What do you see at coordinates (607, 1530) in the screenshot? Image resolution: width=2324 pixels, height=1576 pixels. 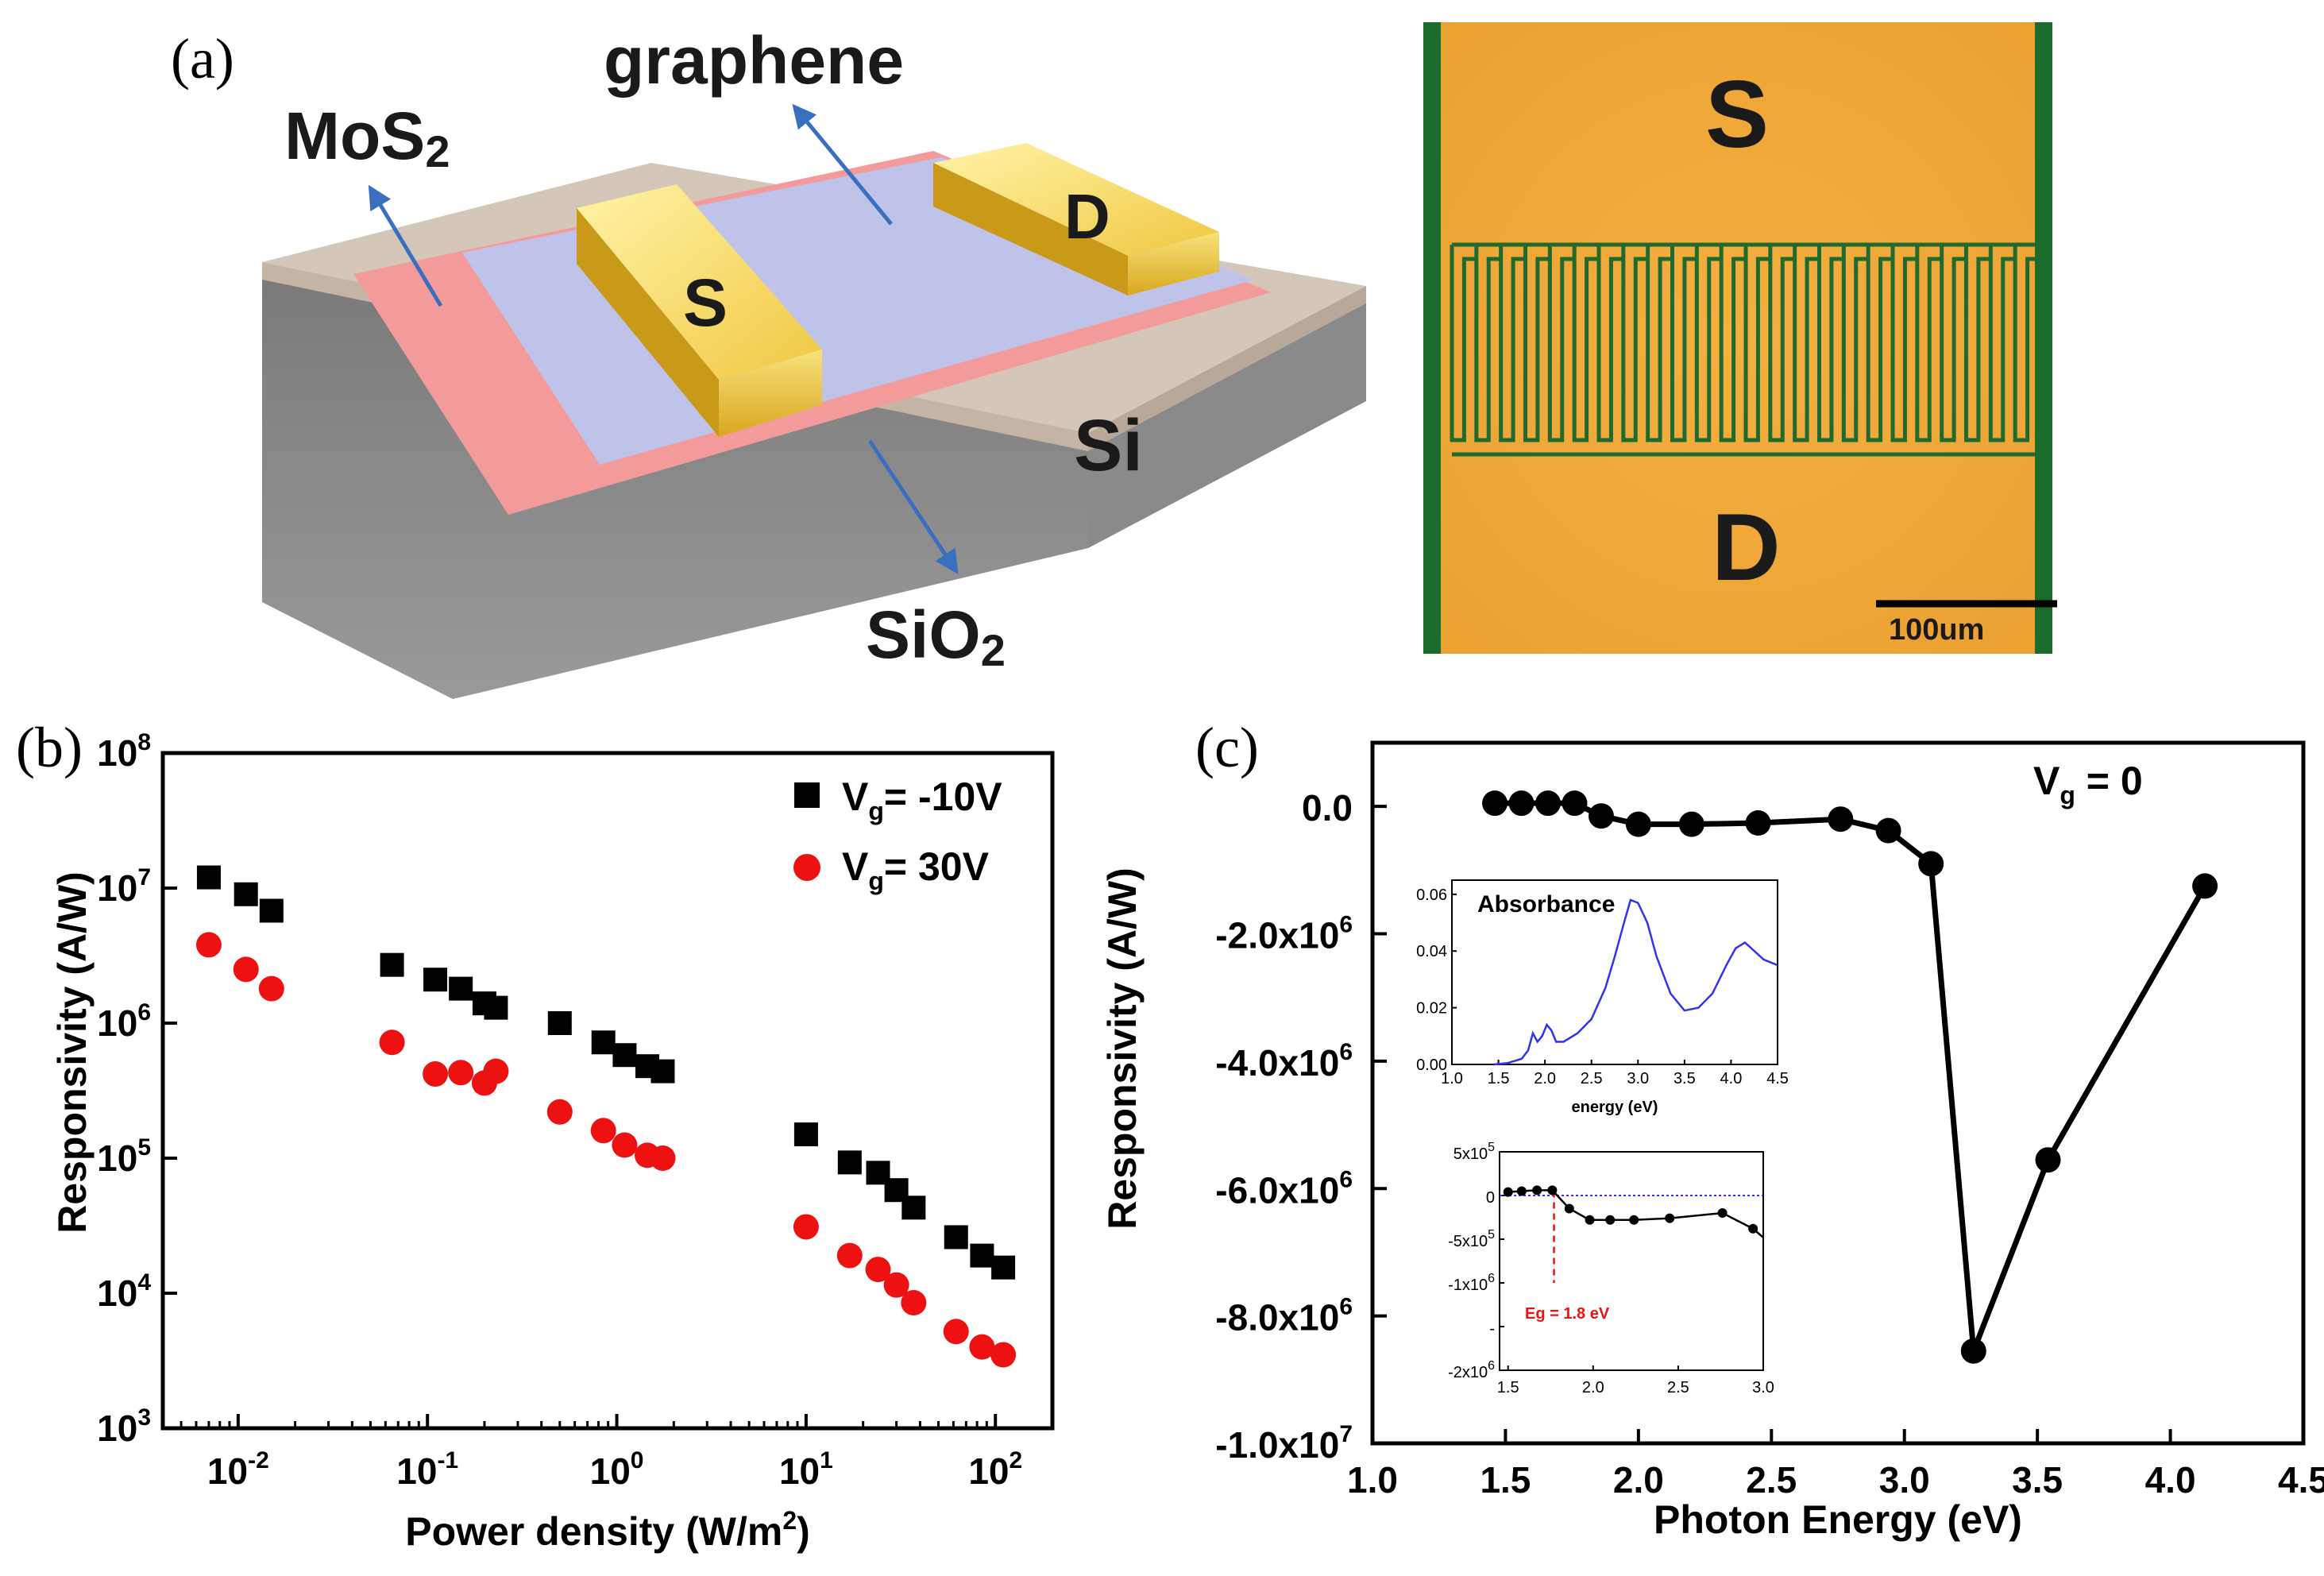 I see `chart-b-xlabel: Power density (W/m2)` at bounding box center [607, 1530].